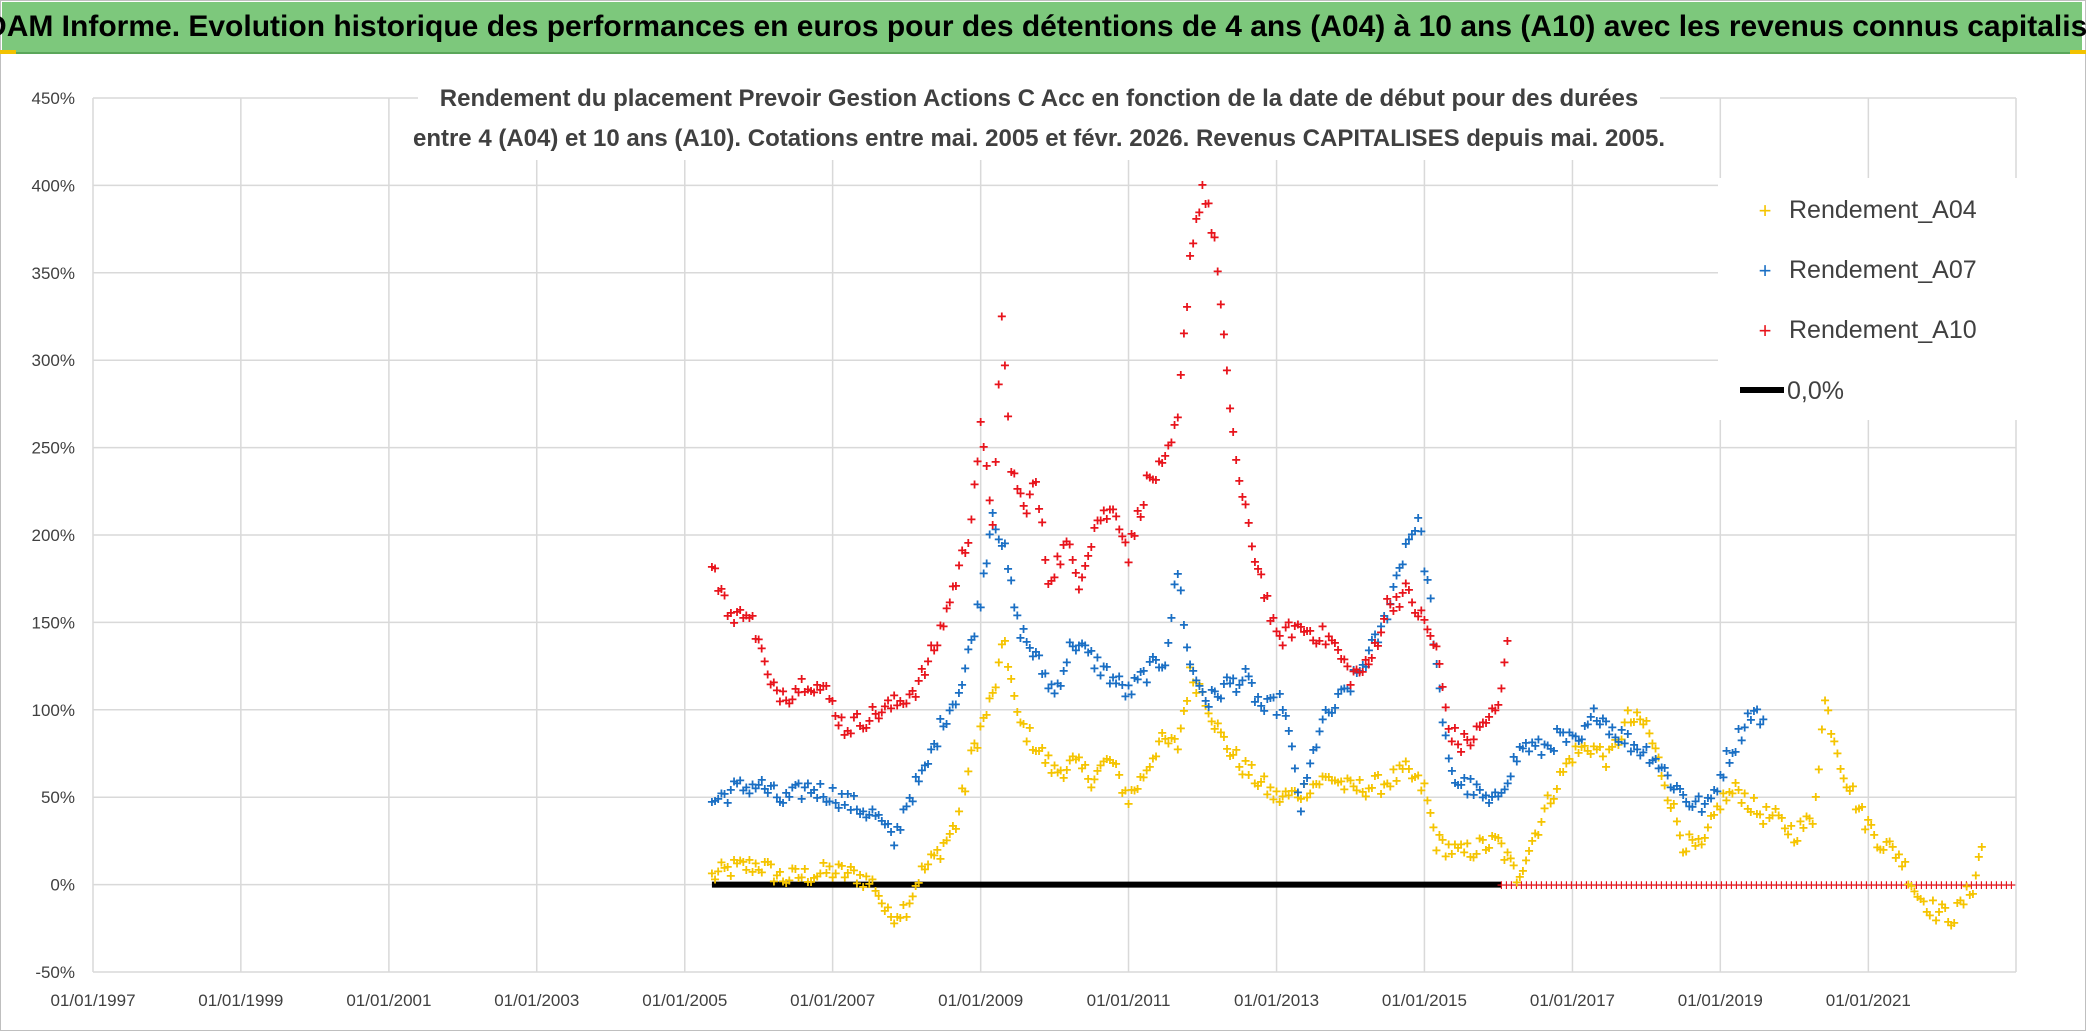  I want to click on y-tick-label: 450%, so click(53, 98).